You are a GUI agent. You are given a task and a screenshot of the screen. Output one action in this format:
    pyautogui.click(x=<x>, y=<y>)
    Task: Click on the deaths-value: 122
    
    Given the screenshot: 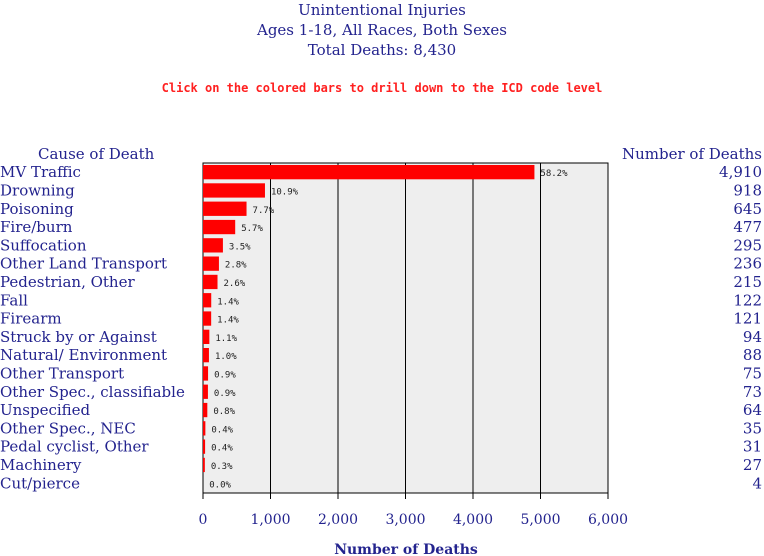 What is the action you would take?
    pyautogui.click(x=747, y=300)
    